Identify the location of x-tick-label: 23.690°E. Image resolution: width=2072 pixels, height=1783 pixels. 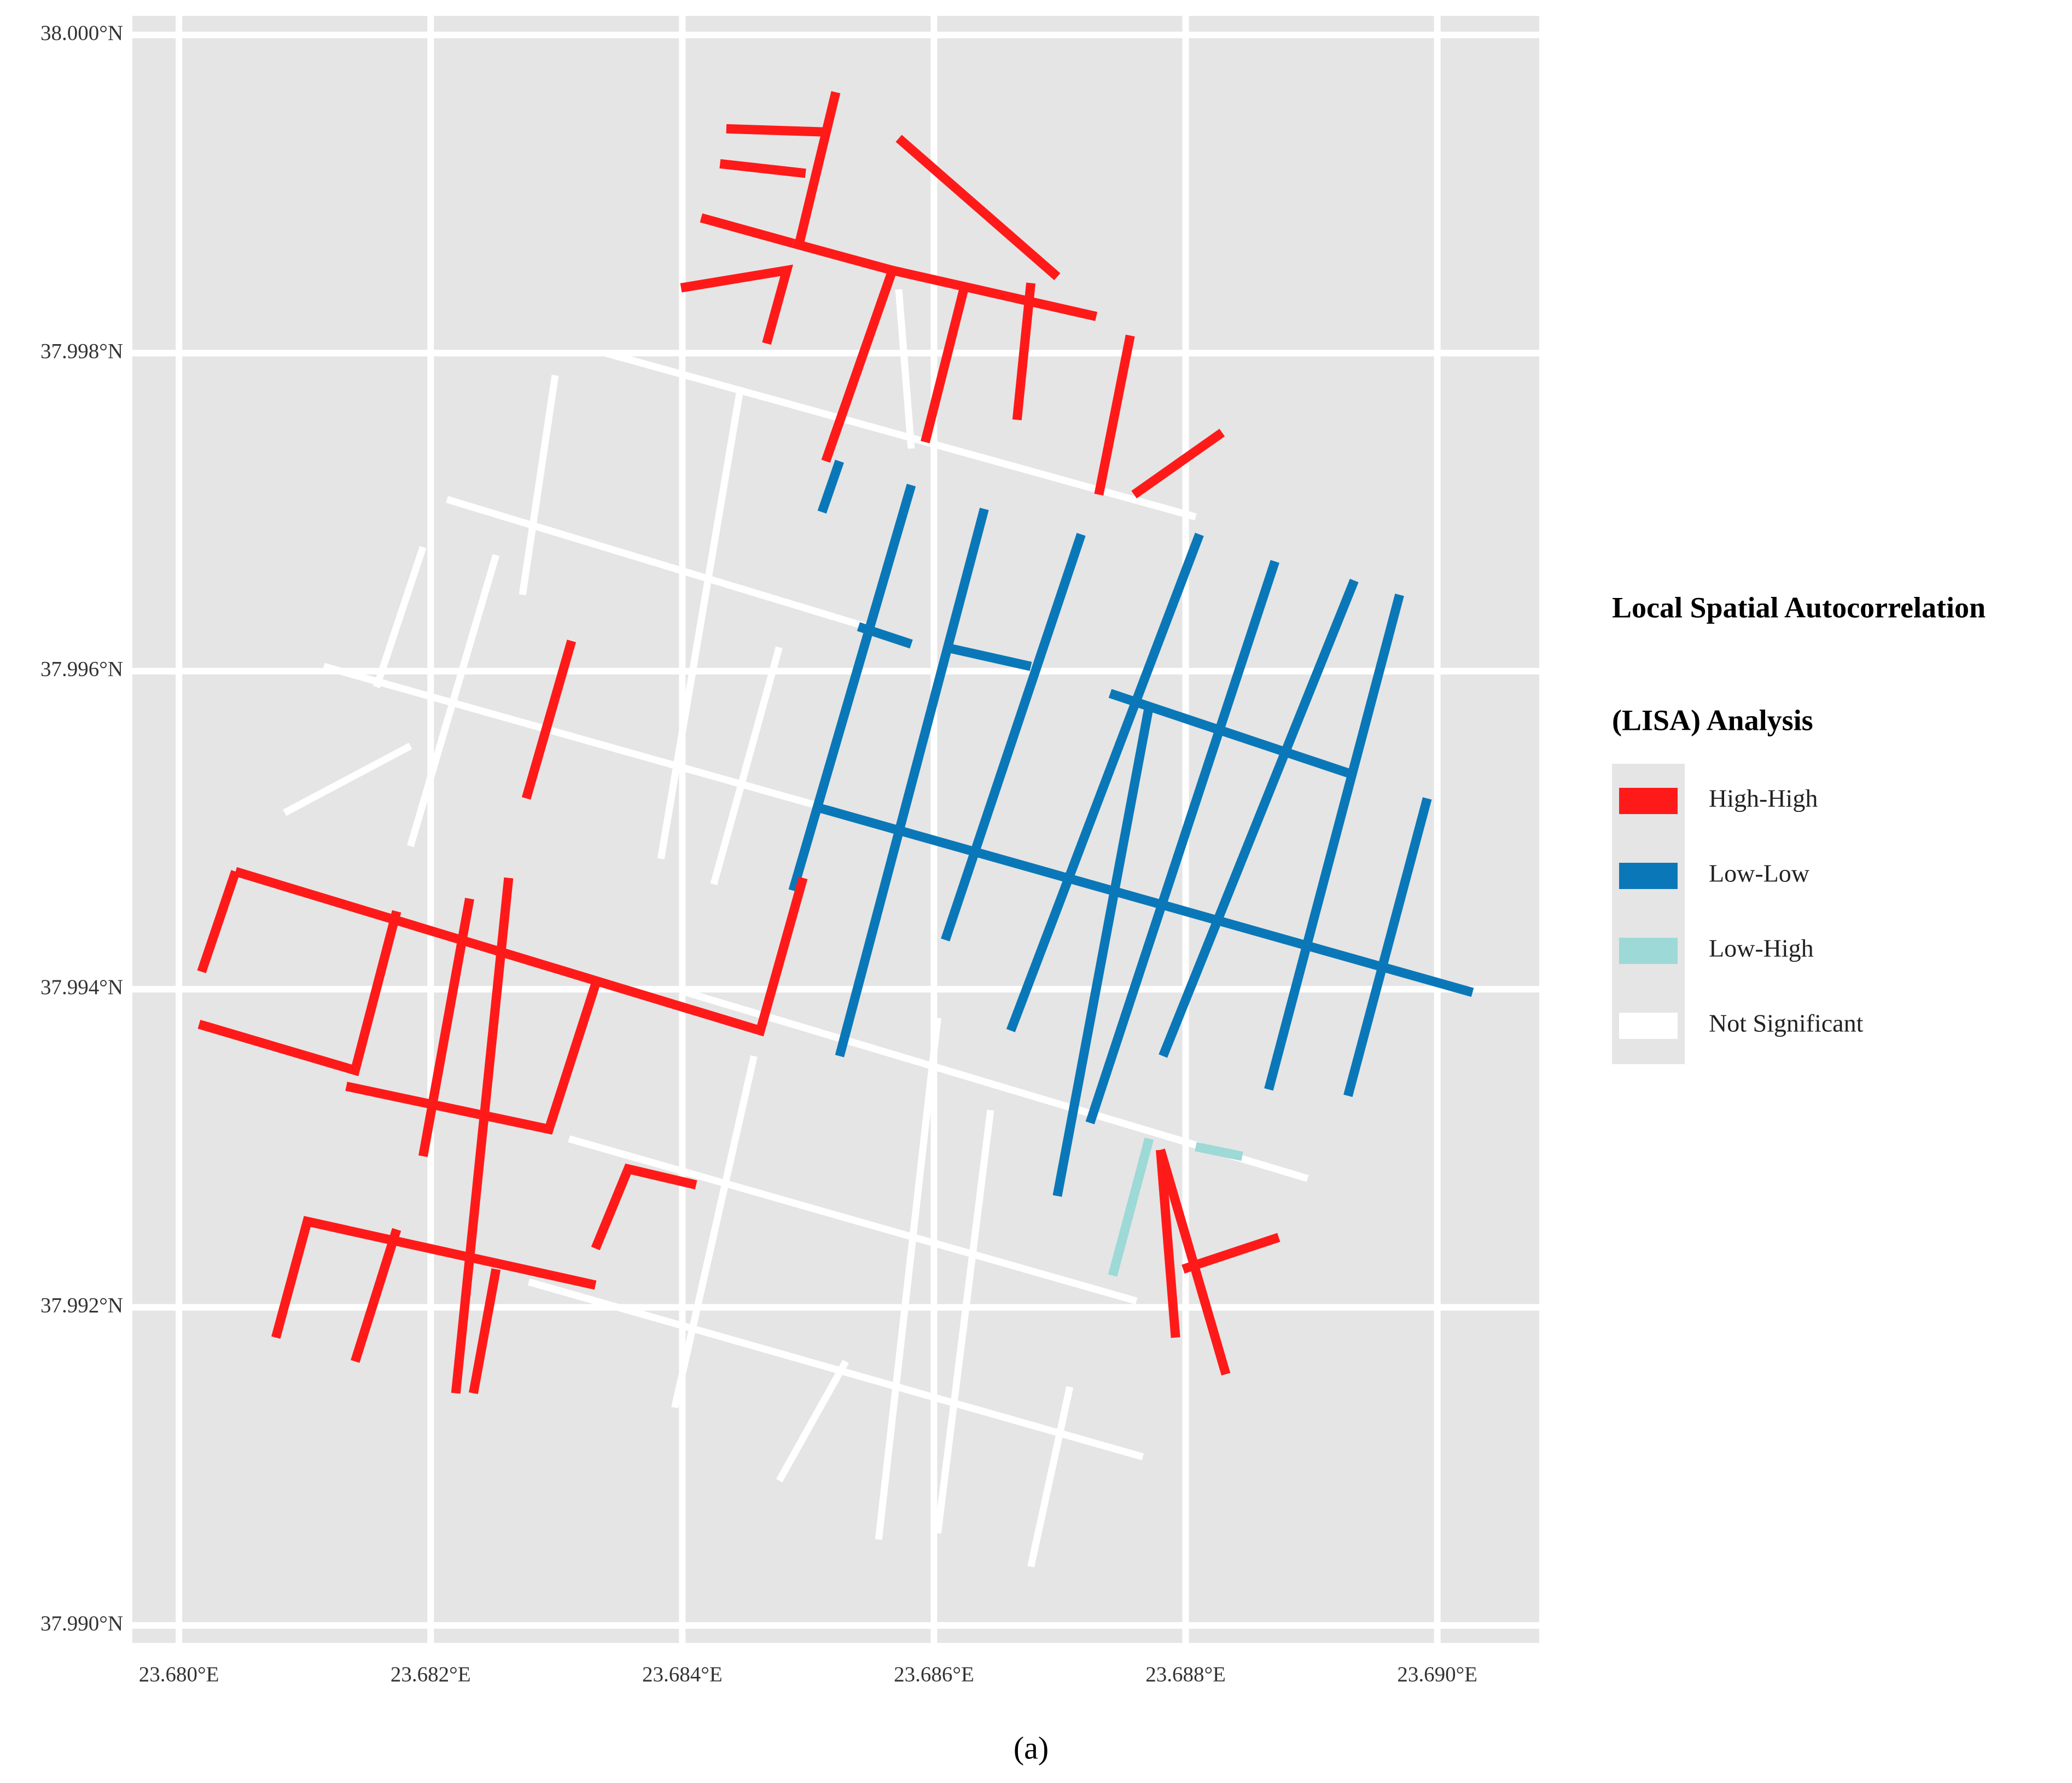
(1437, 1674).